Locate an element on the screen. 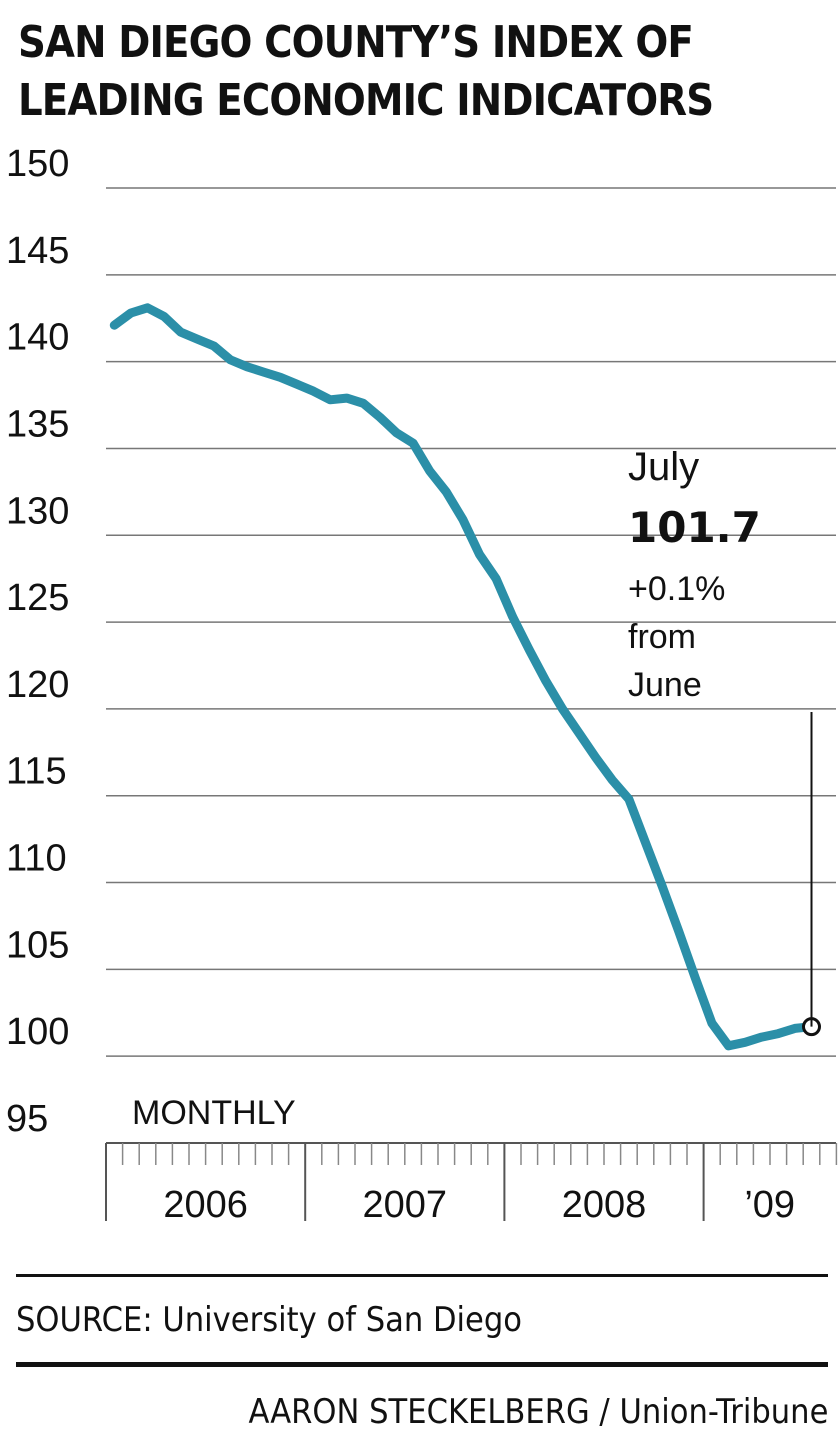 The height and width of the screenshot is (1454, 840). divider-bottom is located at coordinates (422, 1364).